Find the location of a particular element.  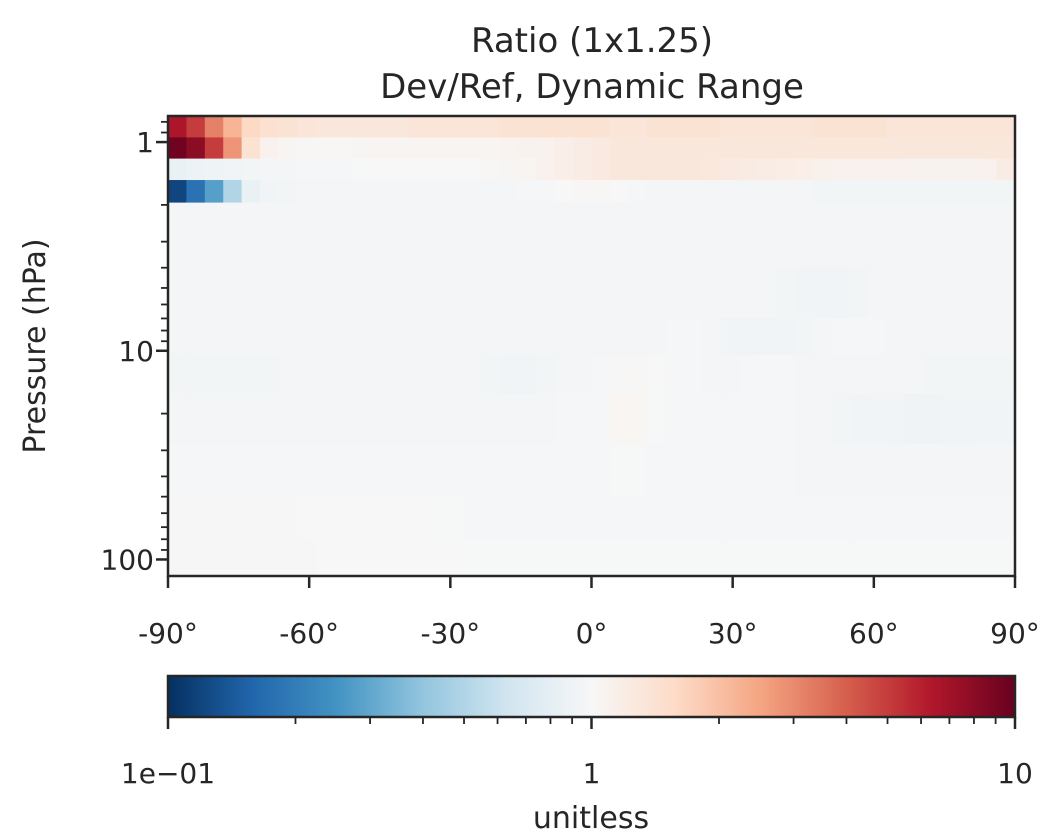

y-axis-ticks: 1 10 100 is located at coordinates (134, 348).